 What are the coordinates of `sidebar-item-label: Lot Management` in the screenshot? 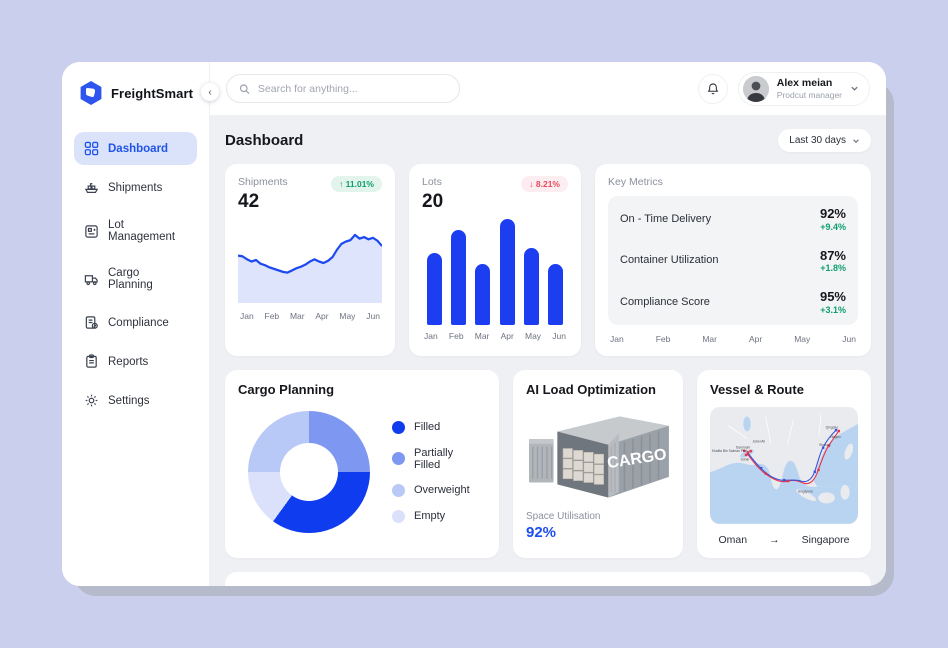 It's located at (142, 231).